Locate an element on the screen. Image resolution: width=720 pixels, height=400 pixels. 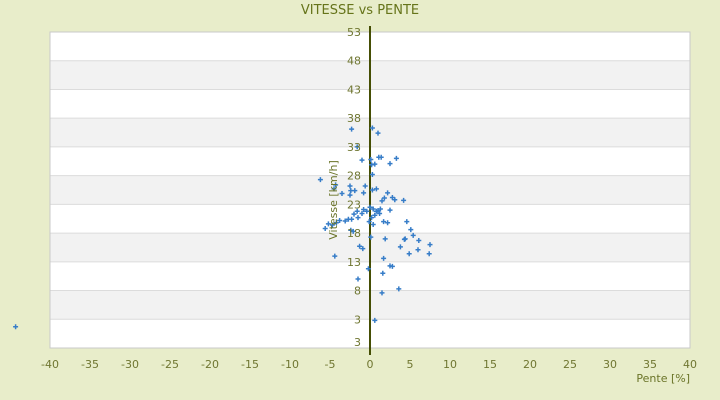
x-tick-label: -40 is located at coordinates (50, 364).